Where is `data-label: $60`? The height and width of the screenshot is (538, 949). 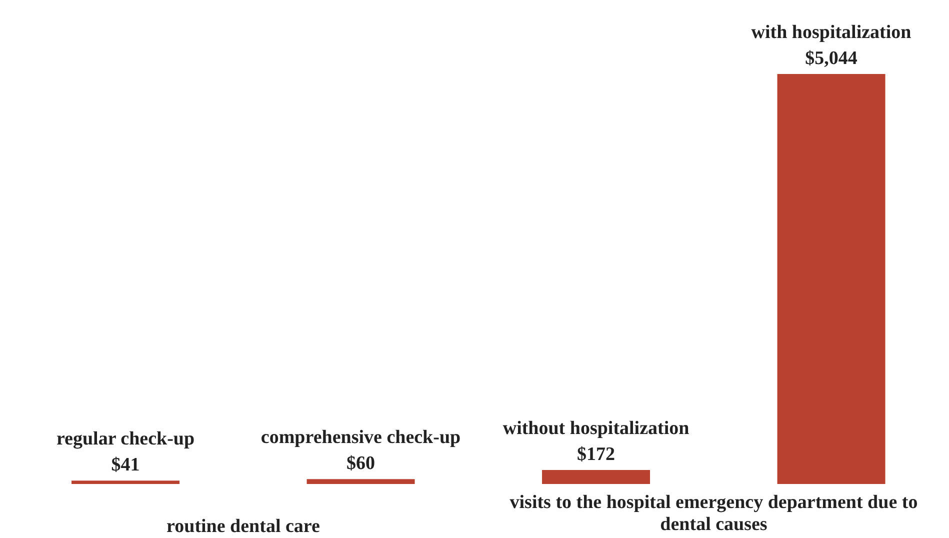 data-label: $60 is located at coordinates (361, 463).